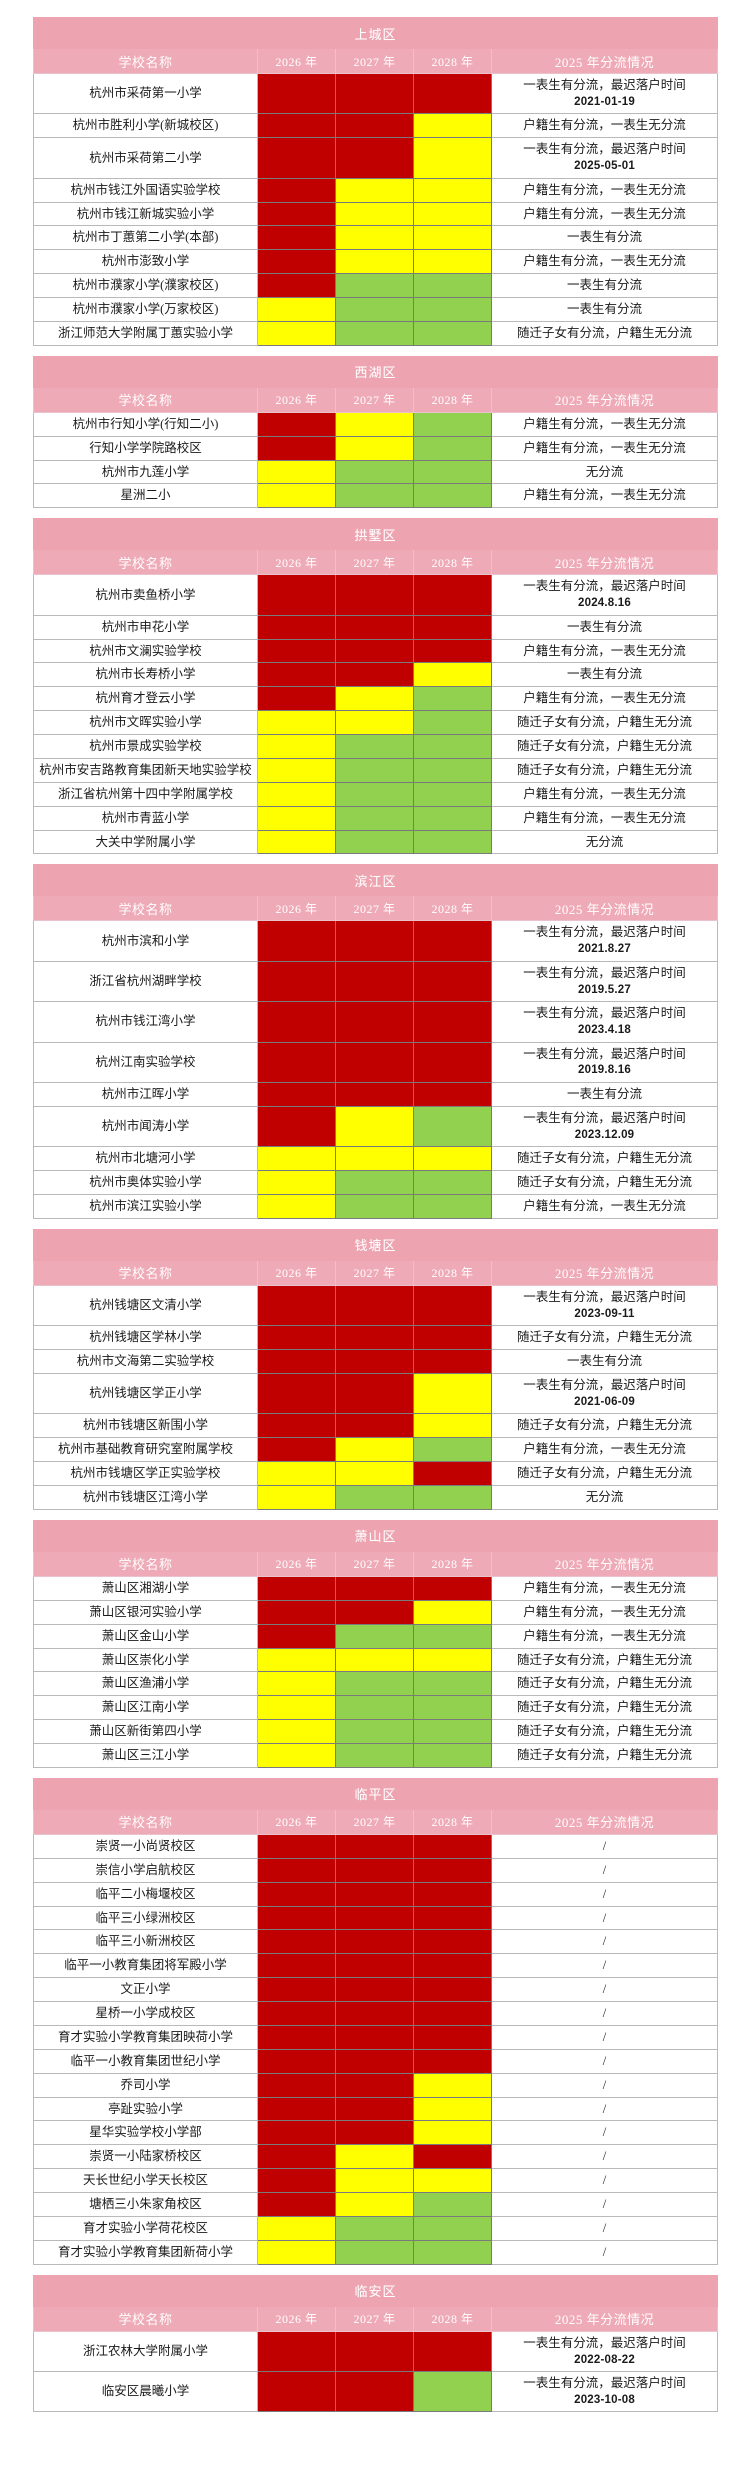  What do you see at coordinates (296, 562) in the screenshot?
I see `header-year-2026: 2026 年` at bounding box center [296, 562].